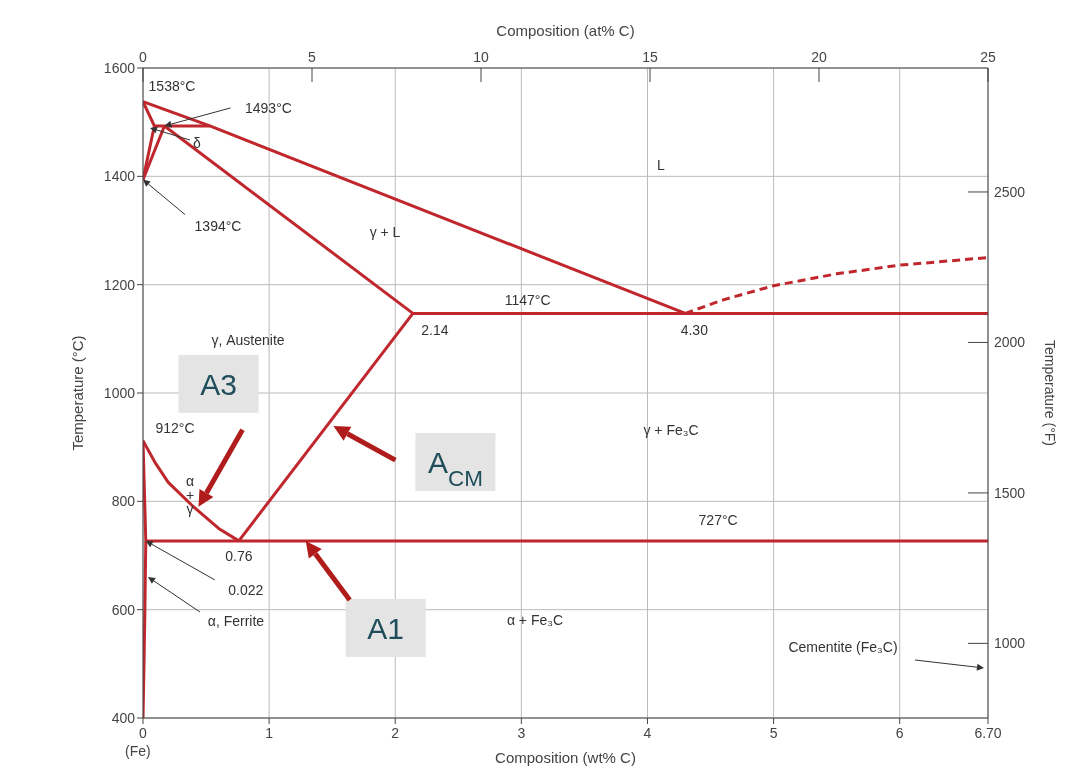 The height and width of the screenshot is (775, 1069). What do you see at coordinates (527, 300) in the screenshot?
I see `annotation: 1147°C` at bounding box center [527, 300].